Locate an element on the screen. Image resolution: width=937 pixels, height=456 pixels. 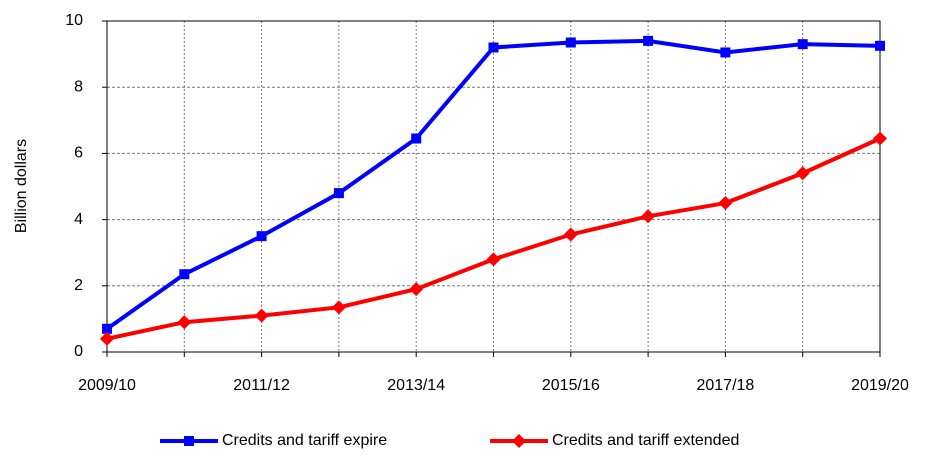
y-axis-label: Billion dollars is located at coordinates (21, 186).